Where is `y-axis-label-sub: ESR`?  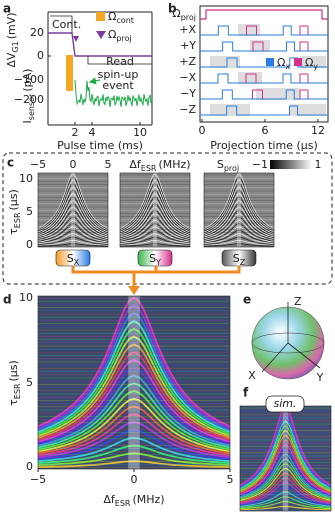 y-axis-label-sub: ESR is located at coordinates (17, 220).